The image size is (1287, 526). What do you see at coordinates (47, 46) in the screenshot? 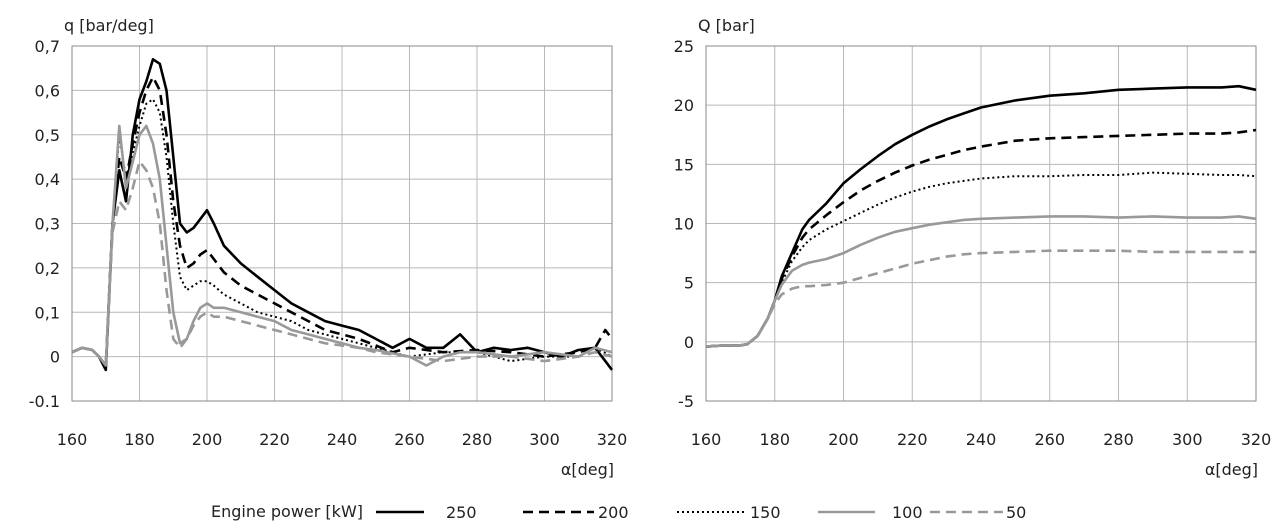
I see `y-tick-label: 0,7` at bounding box center [47, 46].